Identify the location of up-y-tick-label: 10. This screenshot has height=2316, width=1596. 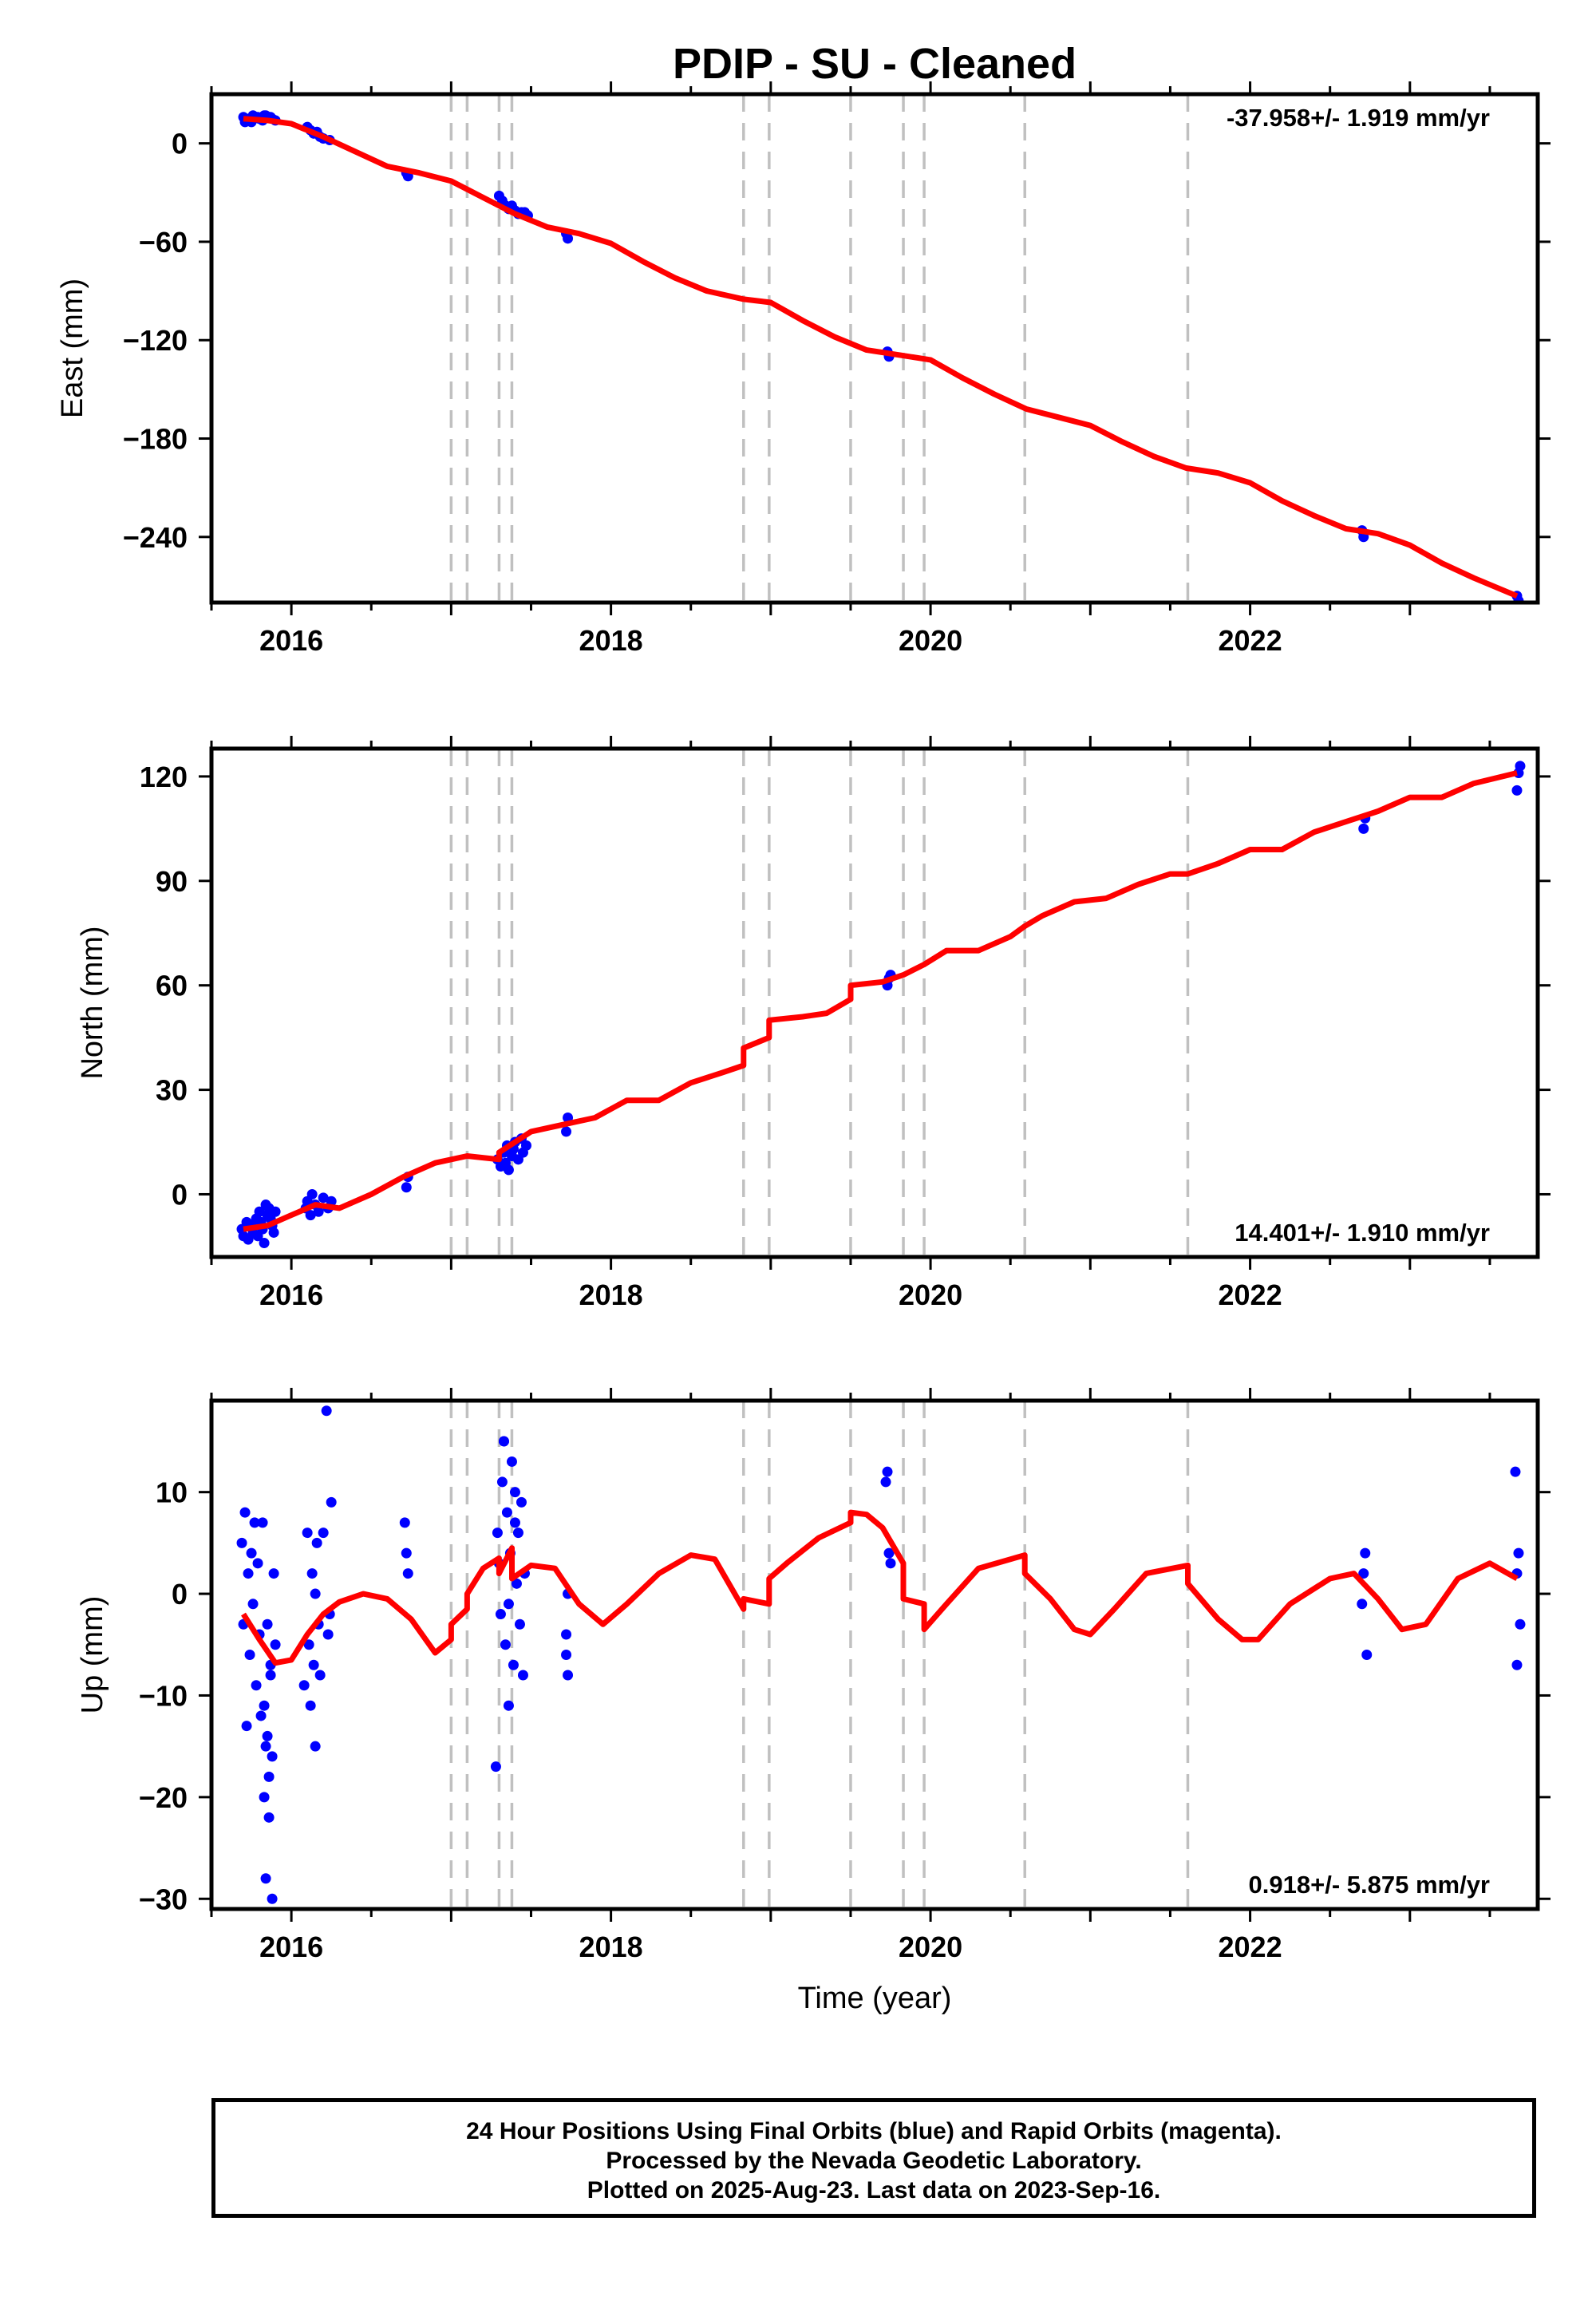
(172, 1492).